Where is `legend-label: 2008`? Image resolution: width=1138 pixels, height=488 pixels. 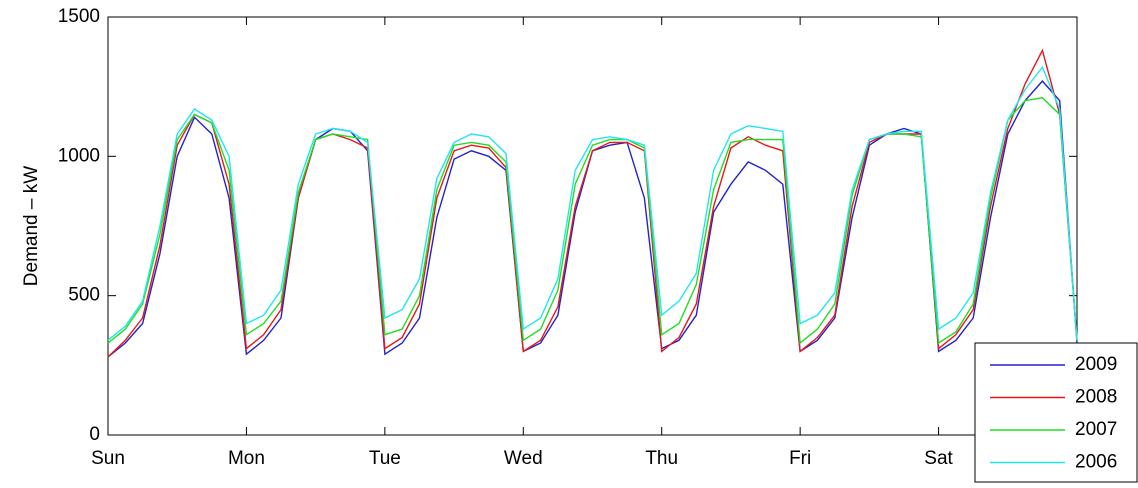 legend-label: 2008 is located at coordinates (1096, 397).